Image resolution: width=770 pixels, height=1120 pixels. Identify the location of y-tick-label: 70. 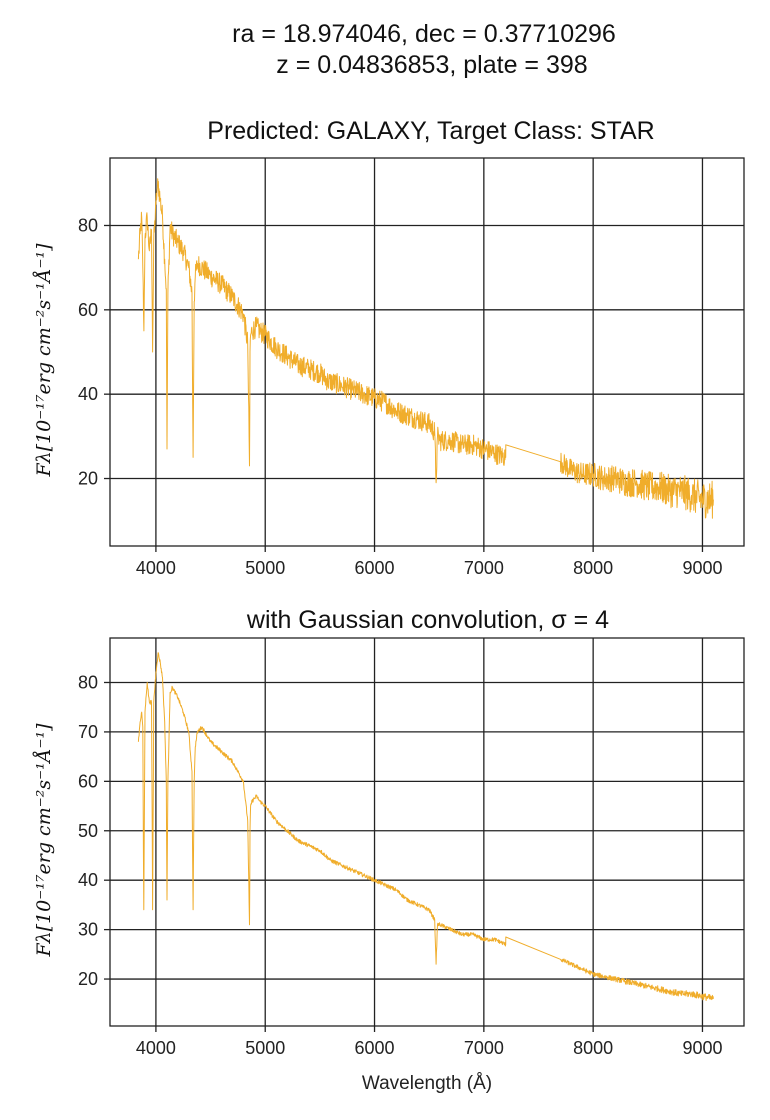
(88, 732).